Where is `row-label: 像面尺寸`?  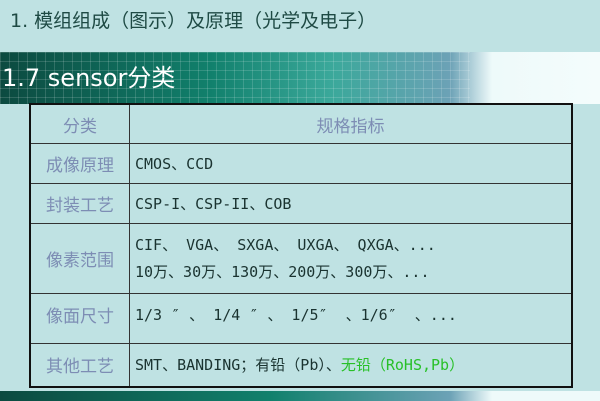 row-label: 像面尺寸 is located at coordinates (79, 318).